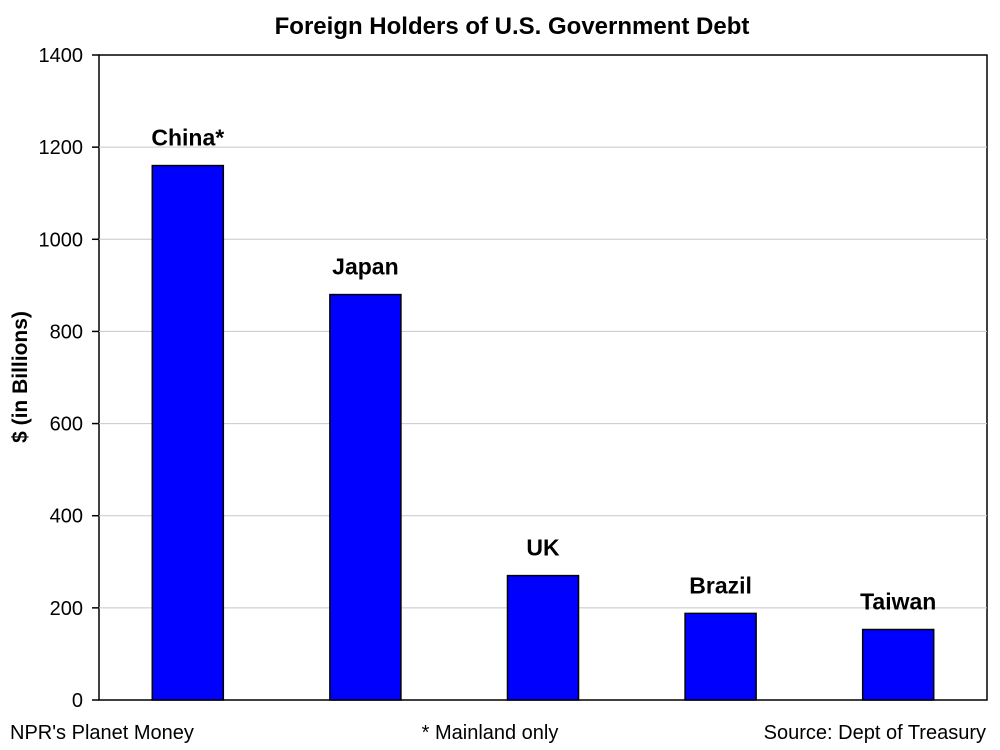 The image size is (1000, 750). I want to click on y-axis-ticks: 0 200 400 600 800 1000 1200 1400, so click(69, 378).